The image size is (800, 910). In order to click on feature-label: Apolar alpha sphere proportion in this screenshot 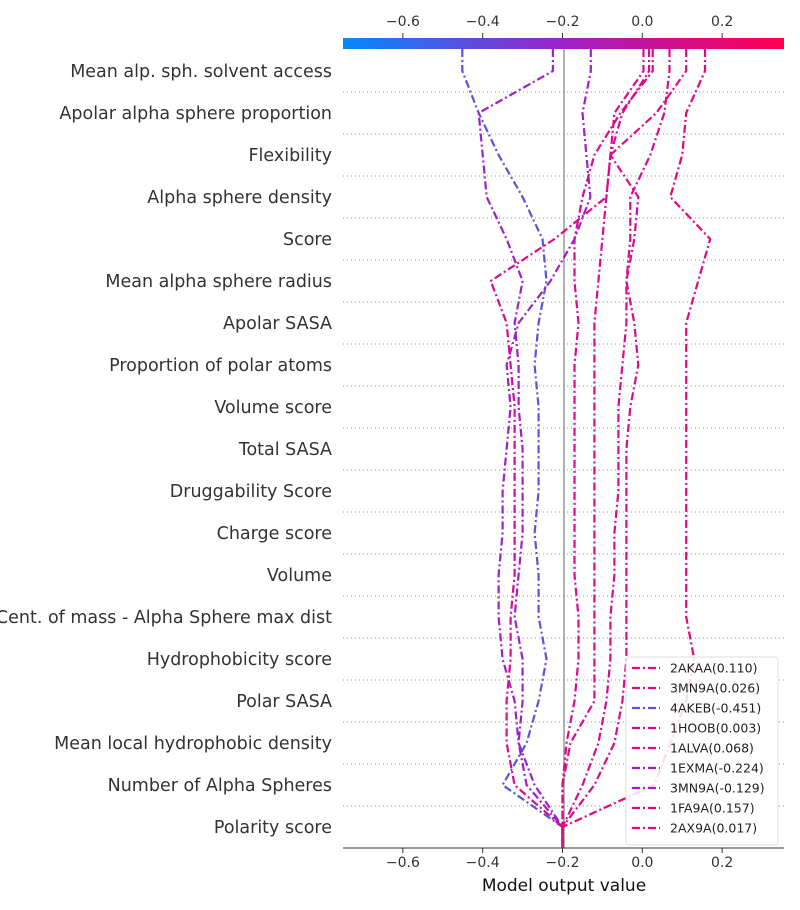, I will do `click(195, 114)`.